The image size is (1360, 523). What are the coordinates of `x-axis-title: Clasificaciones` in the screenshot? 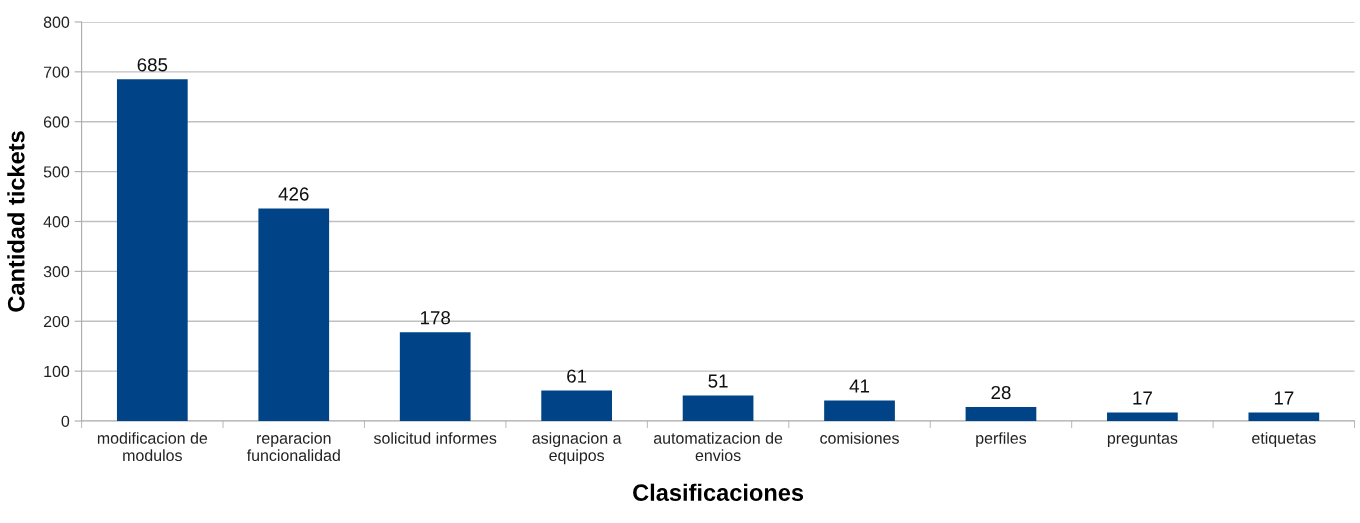 It's located at (718, 492).